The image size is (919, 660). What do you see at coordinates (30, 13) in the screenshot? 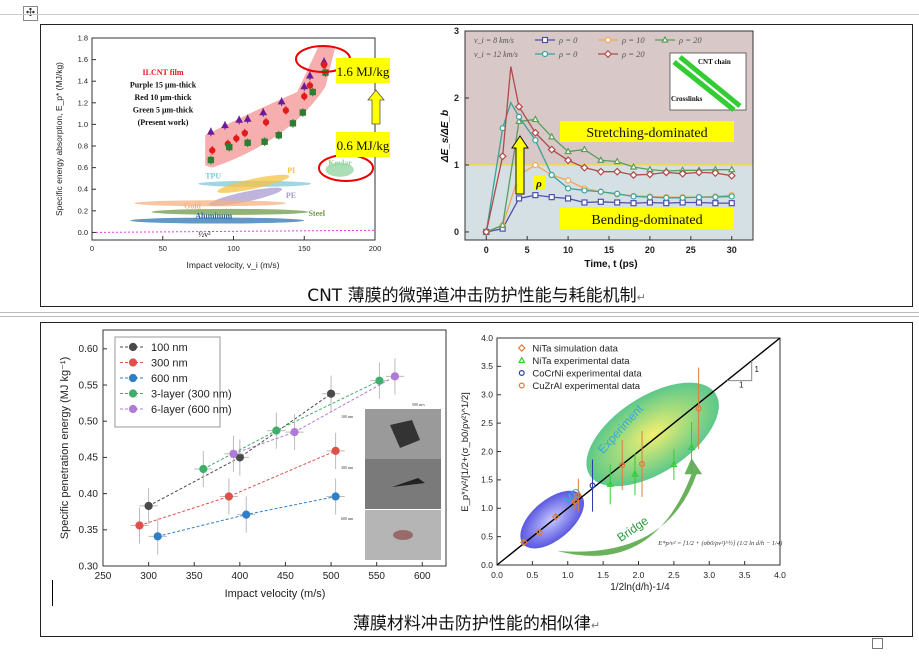
I see `table-move-handle: ✣` at bounding box center [30, 13].